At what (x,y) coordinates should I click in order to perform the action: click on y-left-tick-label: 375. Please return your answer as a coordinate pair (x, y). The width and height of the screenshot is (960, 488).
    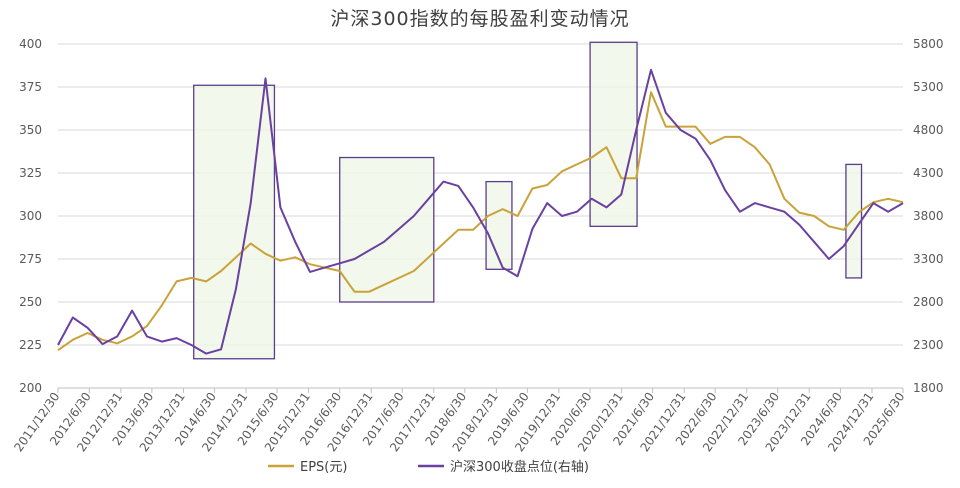
    Looking at the image, I should click on (30, 87).